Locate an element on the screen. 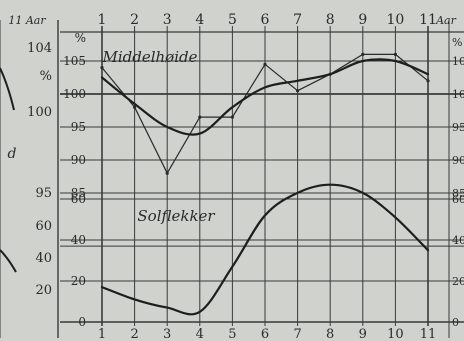 This screenshot has height=341, width=464. x-top-label-left: 11 Aar is located at coordinates (27, 20).